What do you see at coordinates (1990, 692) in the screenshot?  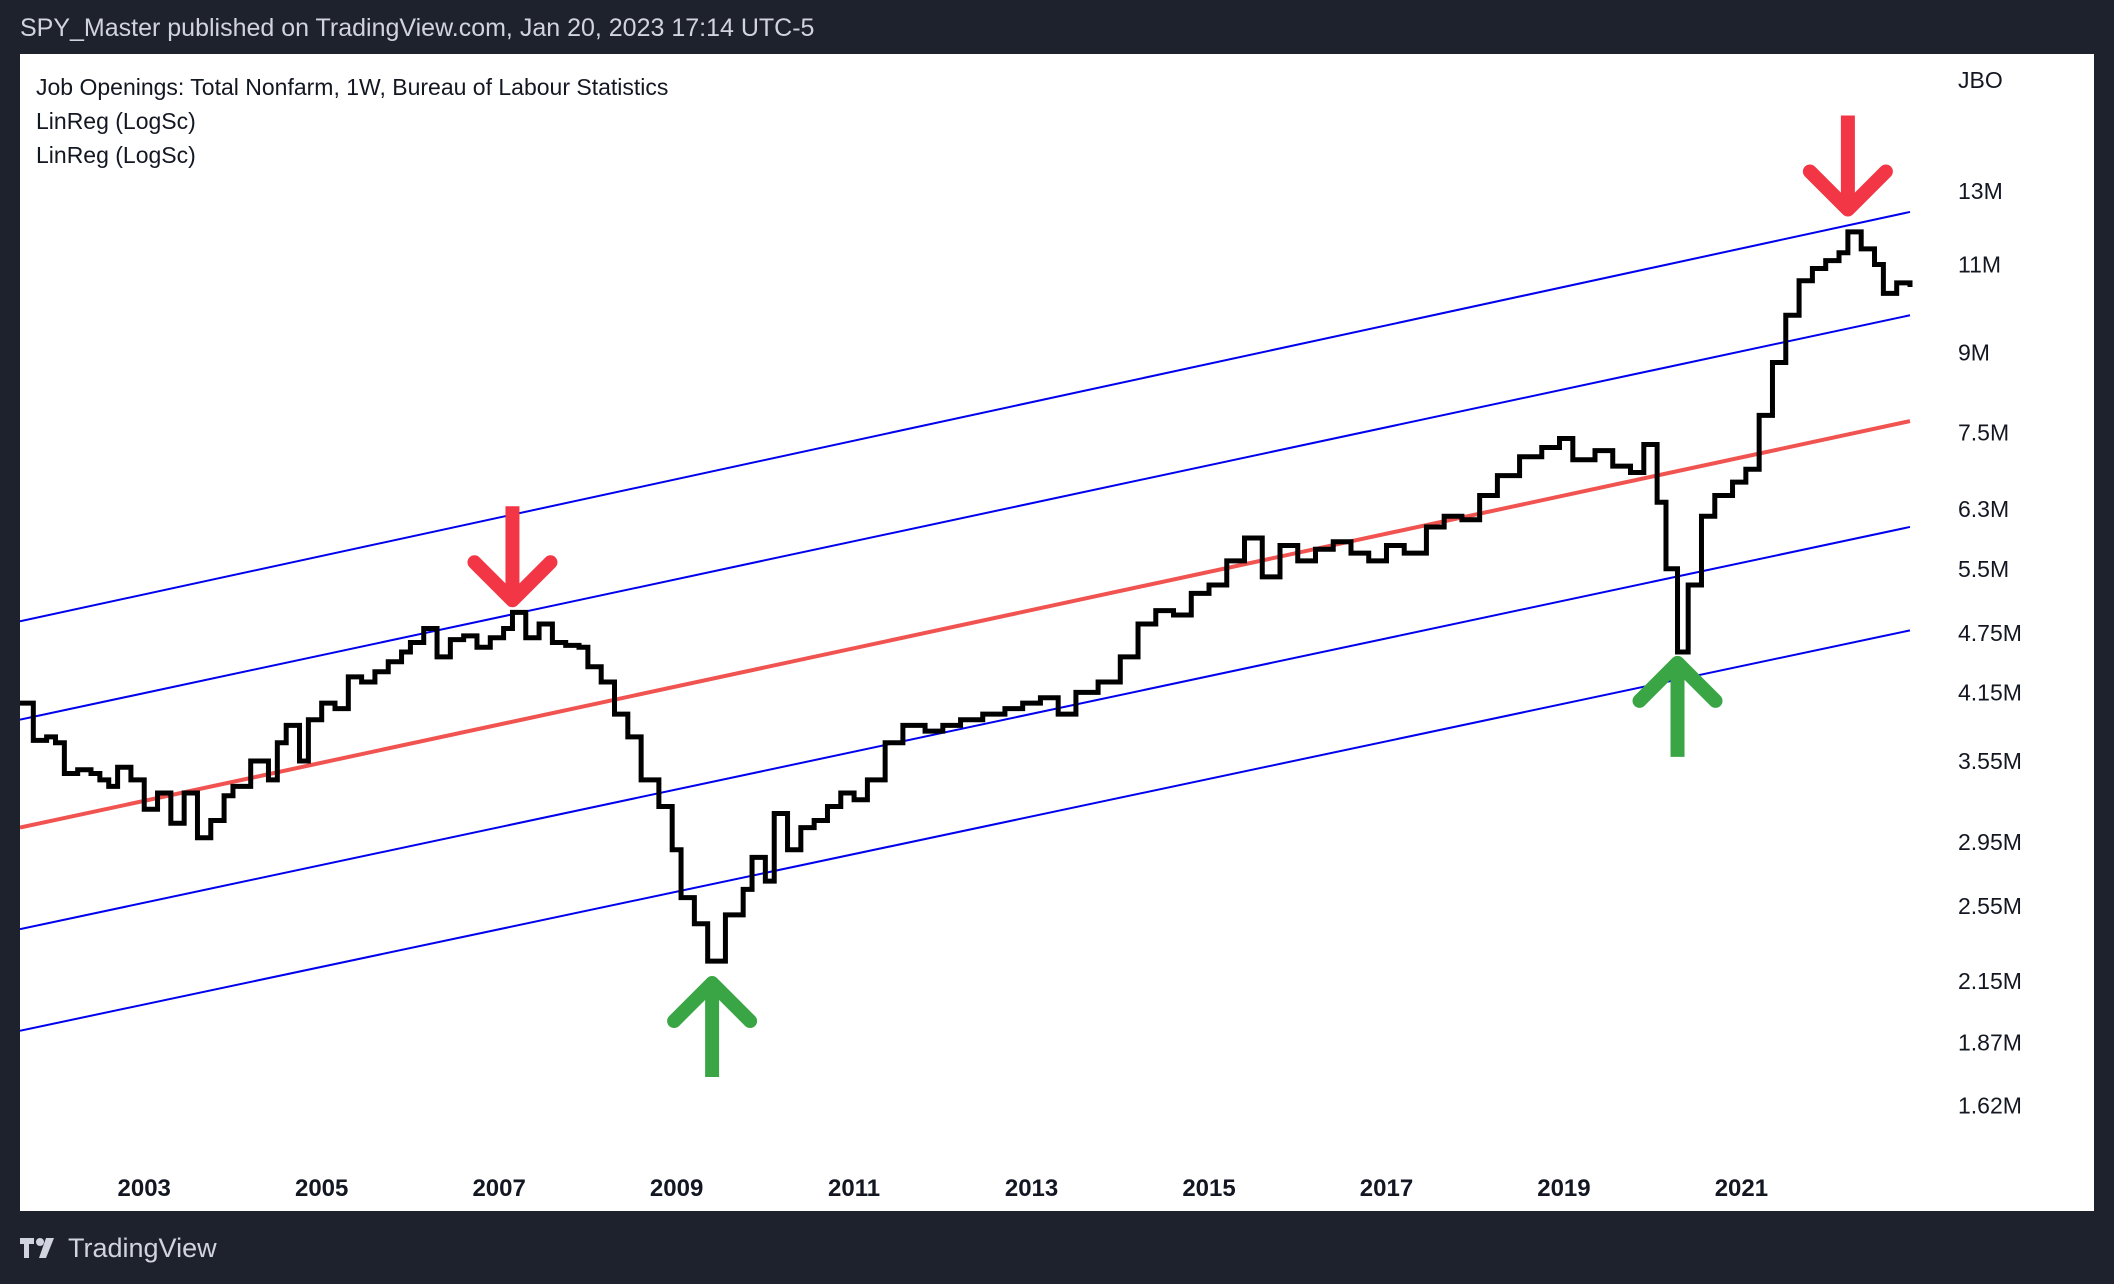 I see `y-tick-label: 4.15M` at bounding box center [1990, 692].